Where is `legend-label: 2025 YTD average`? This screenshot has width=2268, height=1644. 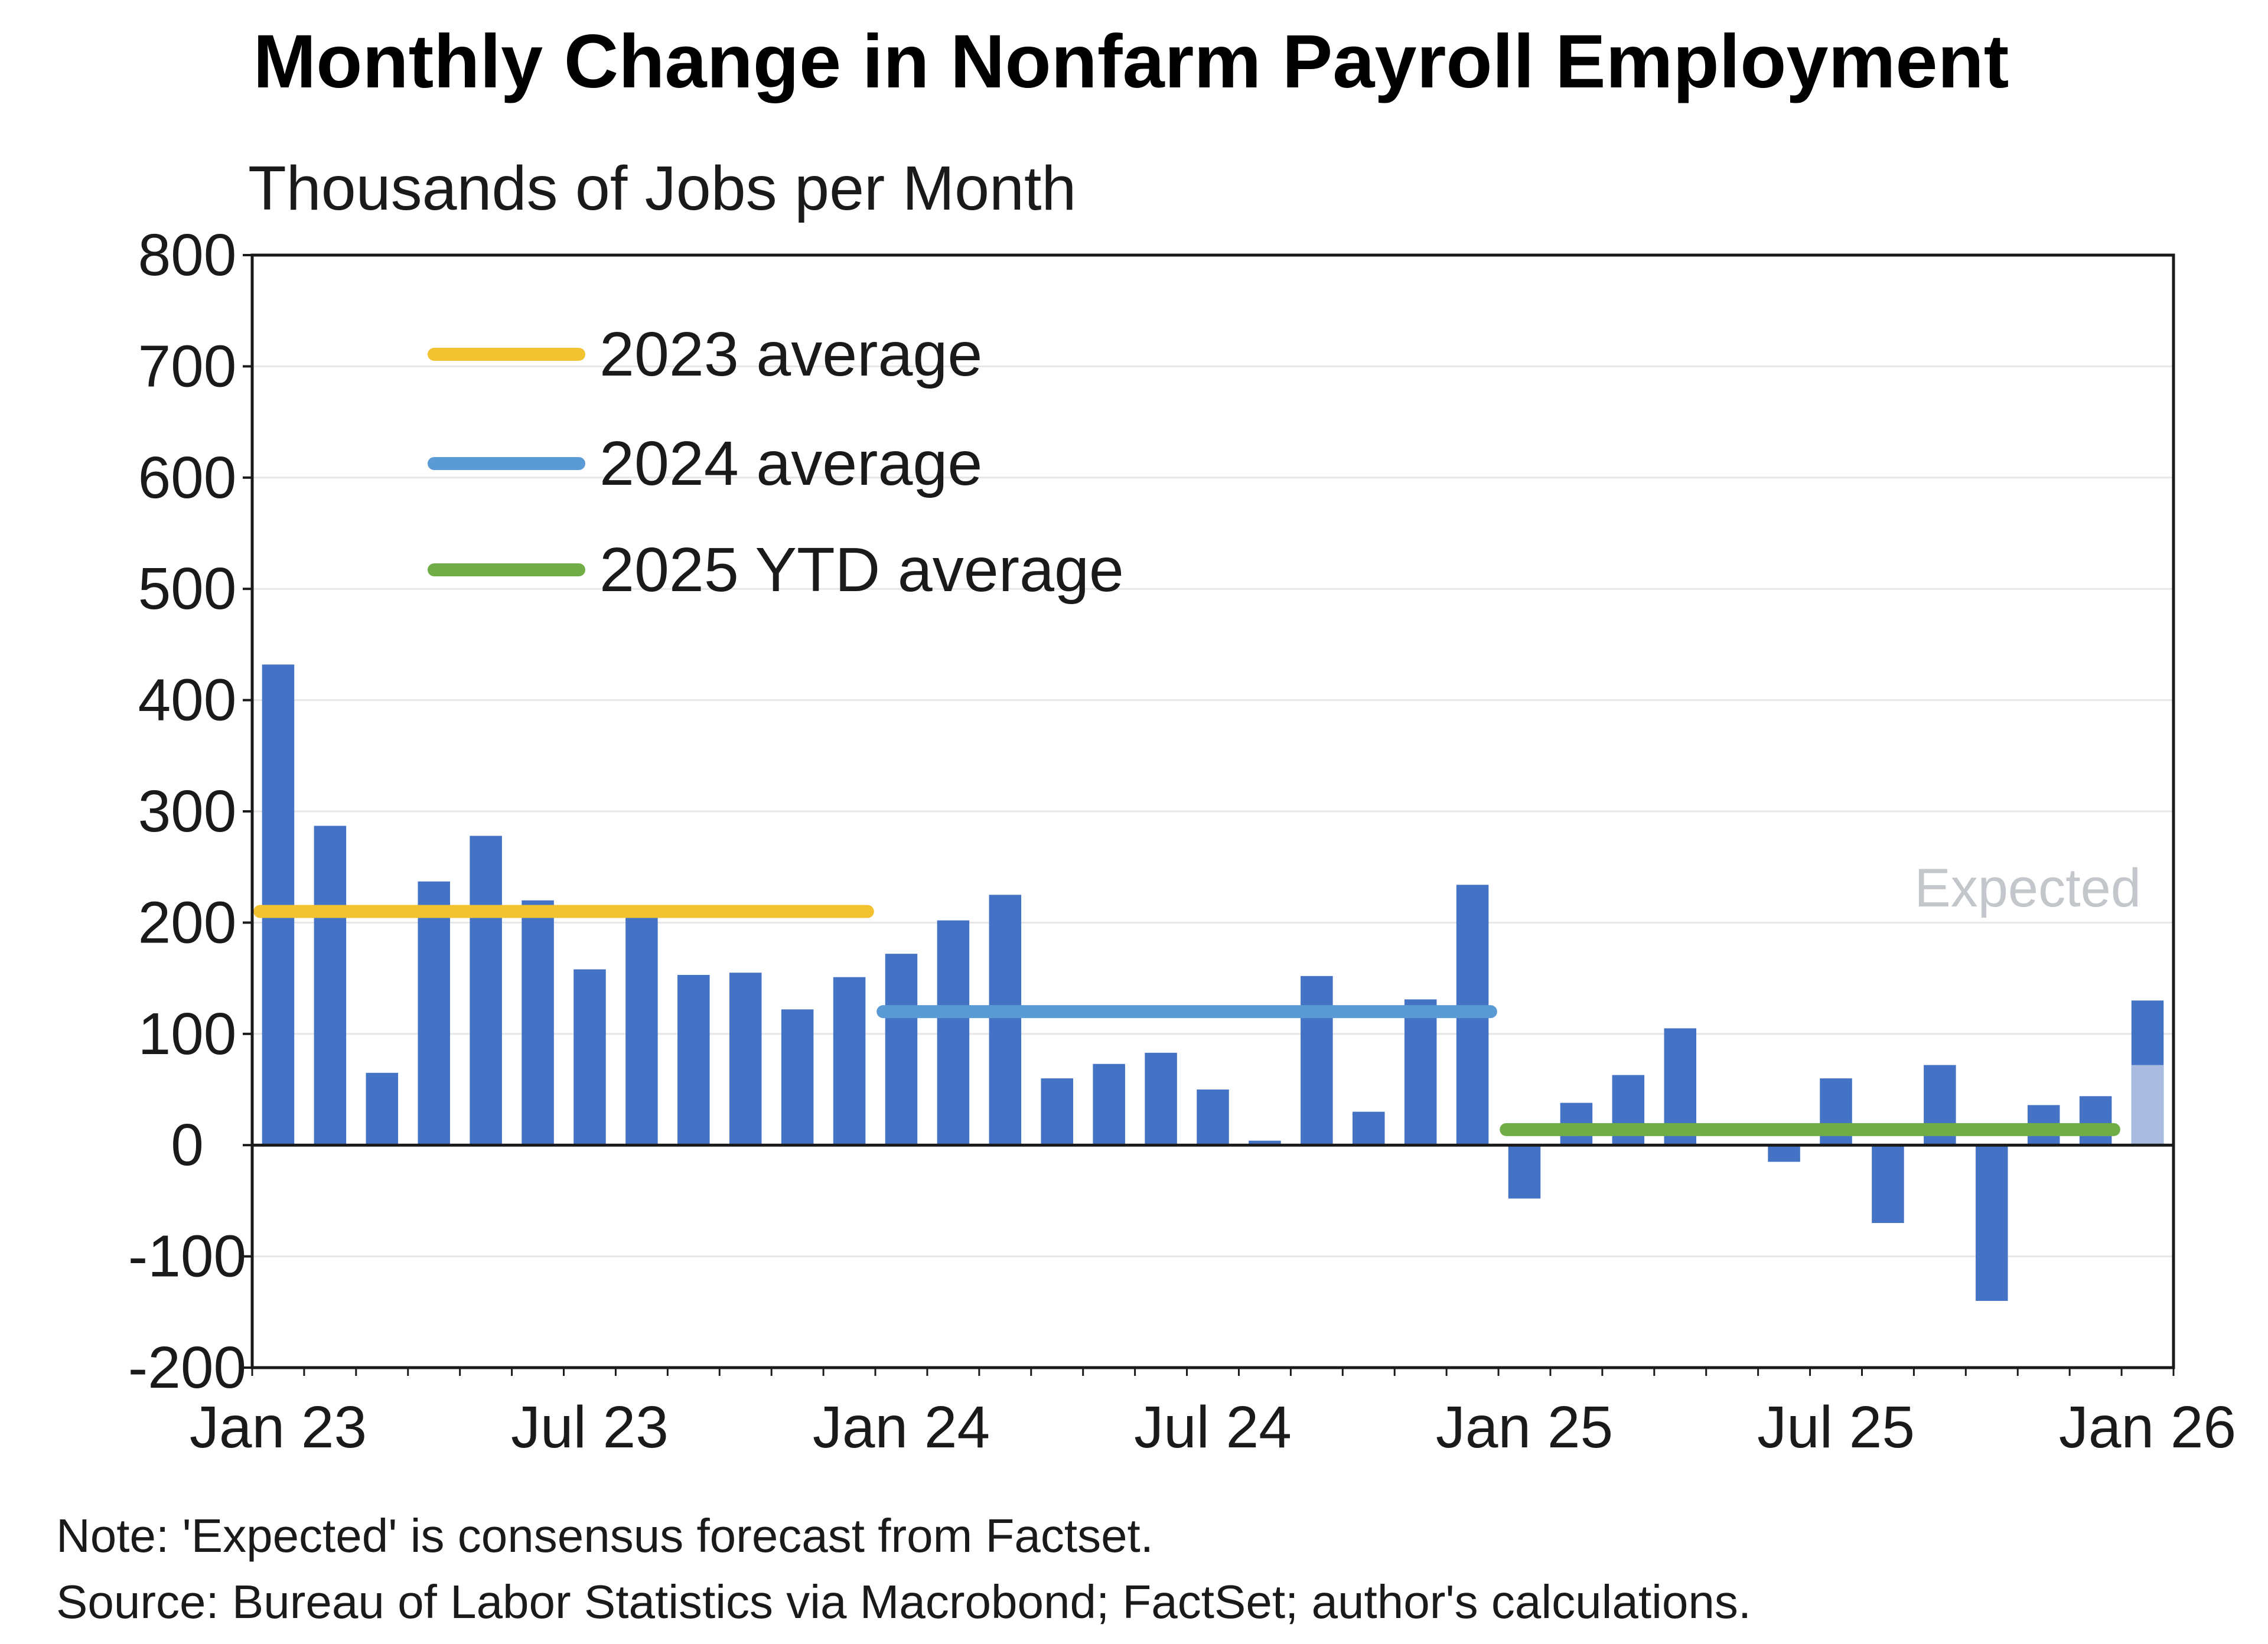 legend-label: 2025 YTD average is located at coordinates (861, 570).